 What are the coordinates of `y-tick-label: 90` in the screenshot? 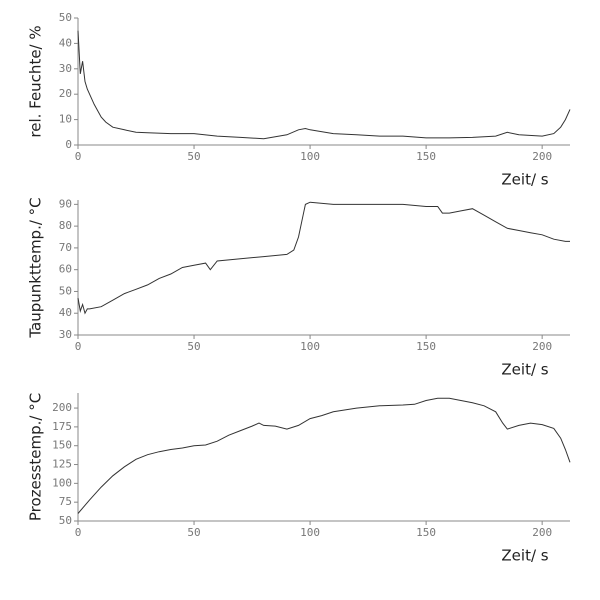 It's located at (65, 203).